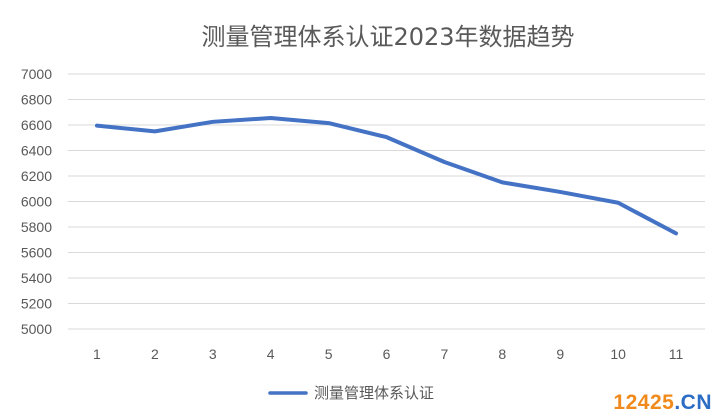 Image resolution: width=720 pixels, height=419 pixels. I want to click on y-tick-label: 6000, so click(36, 202).